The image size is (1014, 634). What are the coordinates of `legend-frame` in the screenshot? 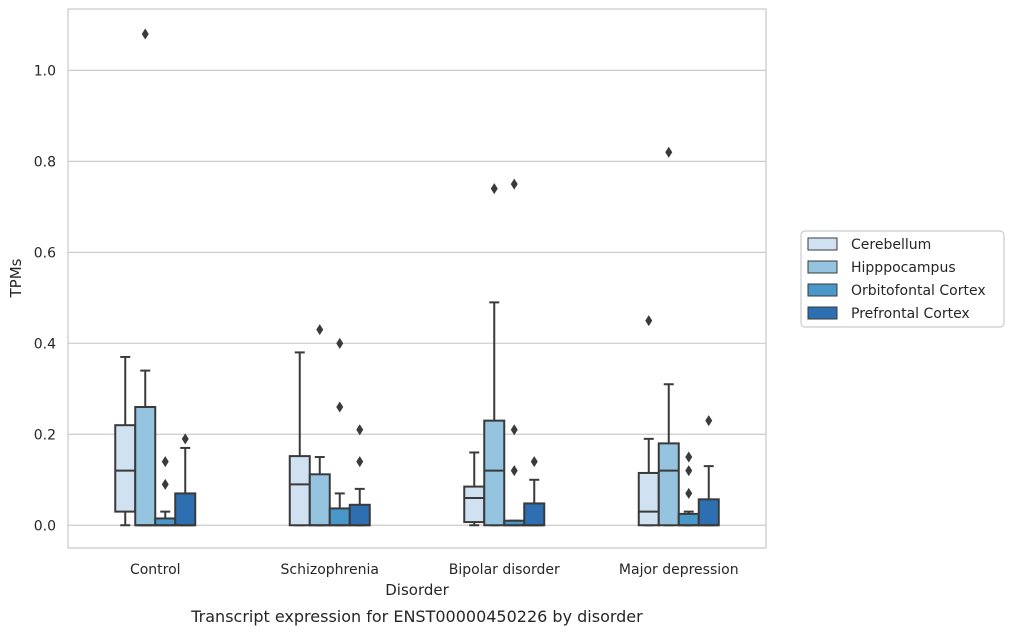 It's located at (902, 279).